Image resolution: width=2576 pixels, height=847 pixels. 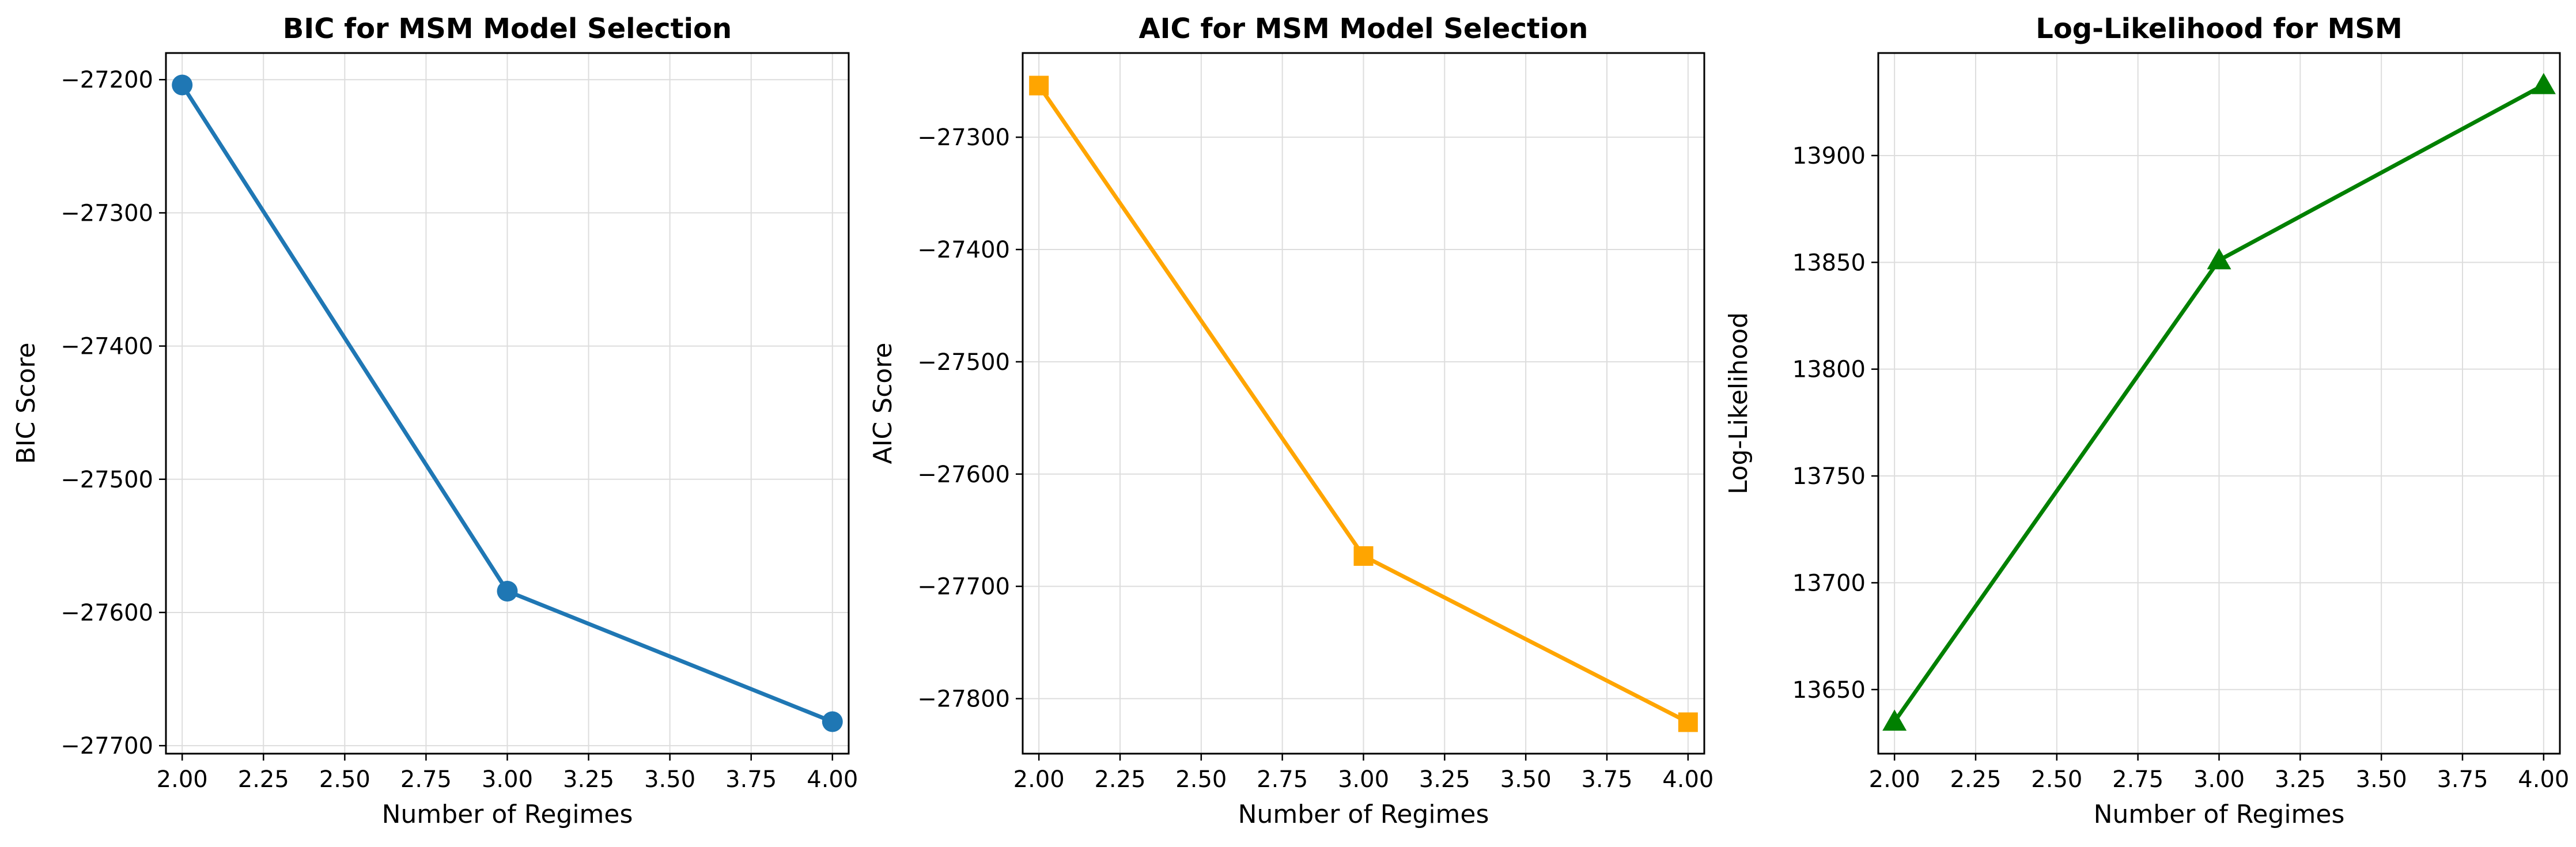 What do you see at coordinates (963, 699) in the screenshot?
I see `y-tick-label: −27800` at bounding box center [963, 699].